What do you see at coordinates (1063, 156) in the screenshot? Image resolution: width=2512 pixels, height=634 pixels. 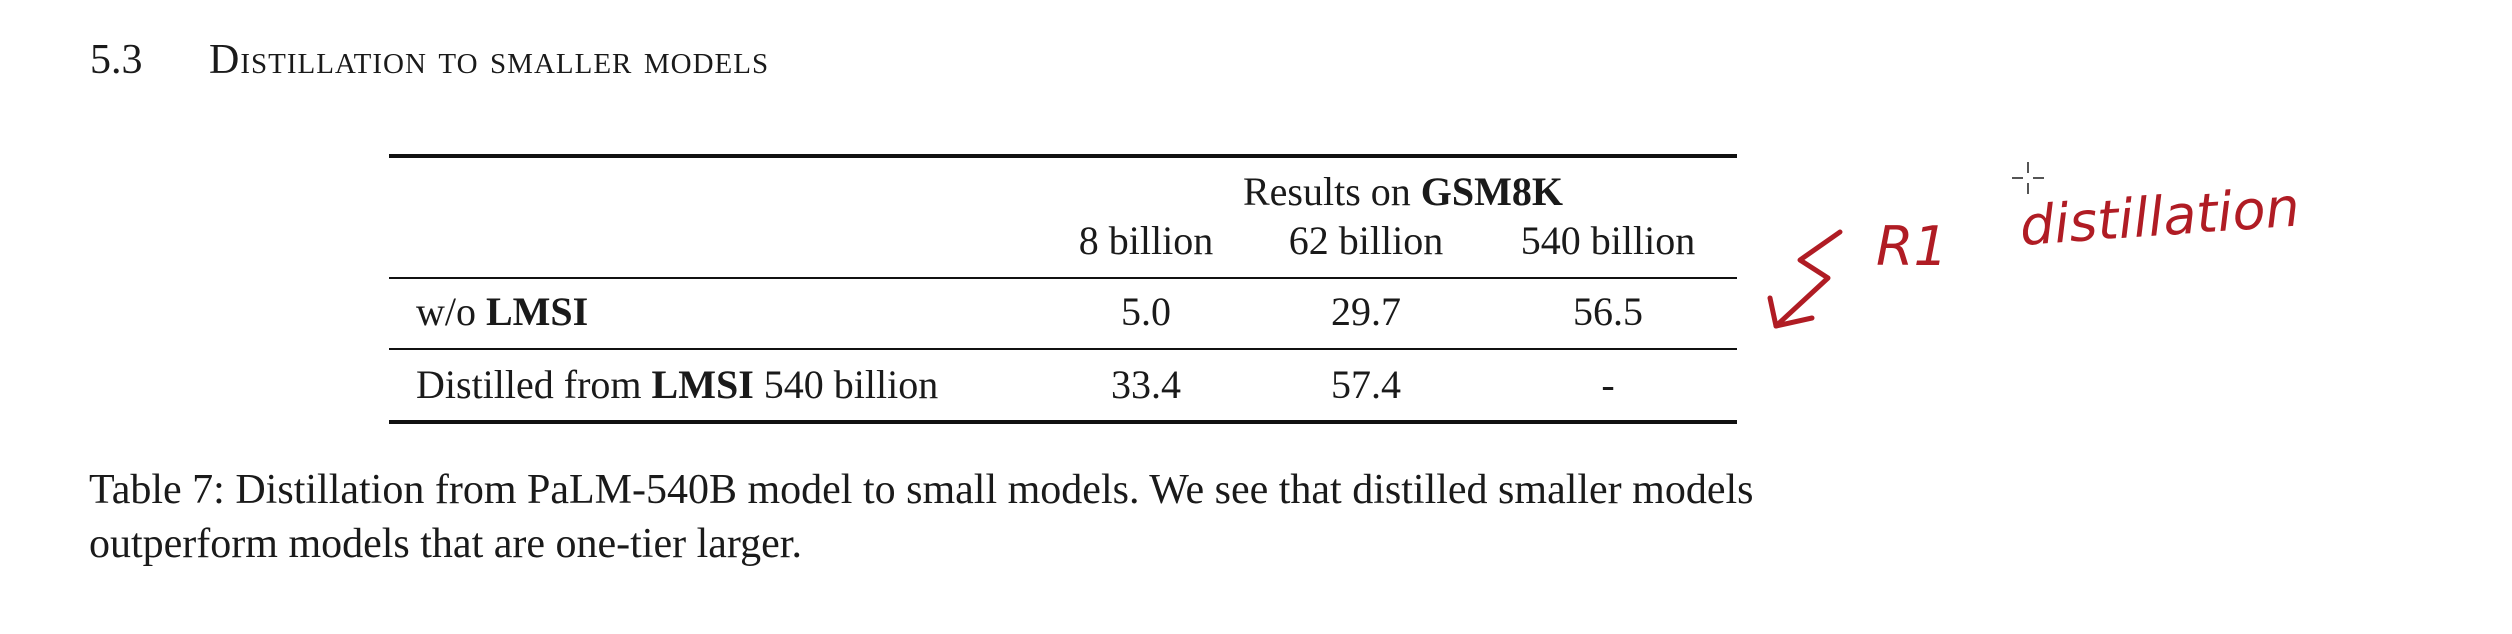 I see `table-top-rule` at bounding box center [1063, 156].